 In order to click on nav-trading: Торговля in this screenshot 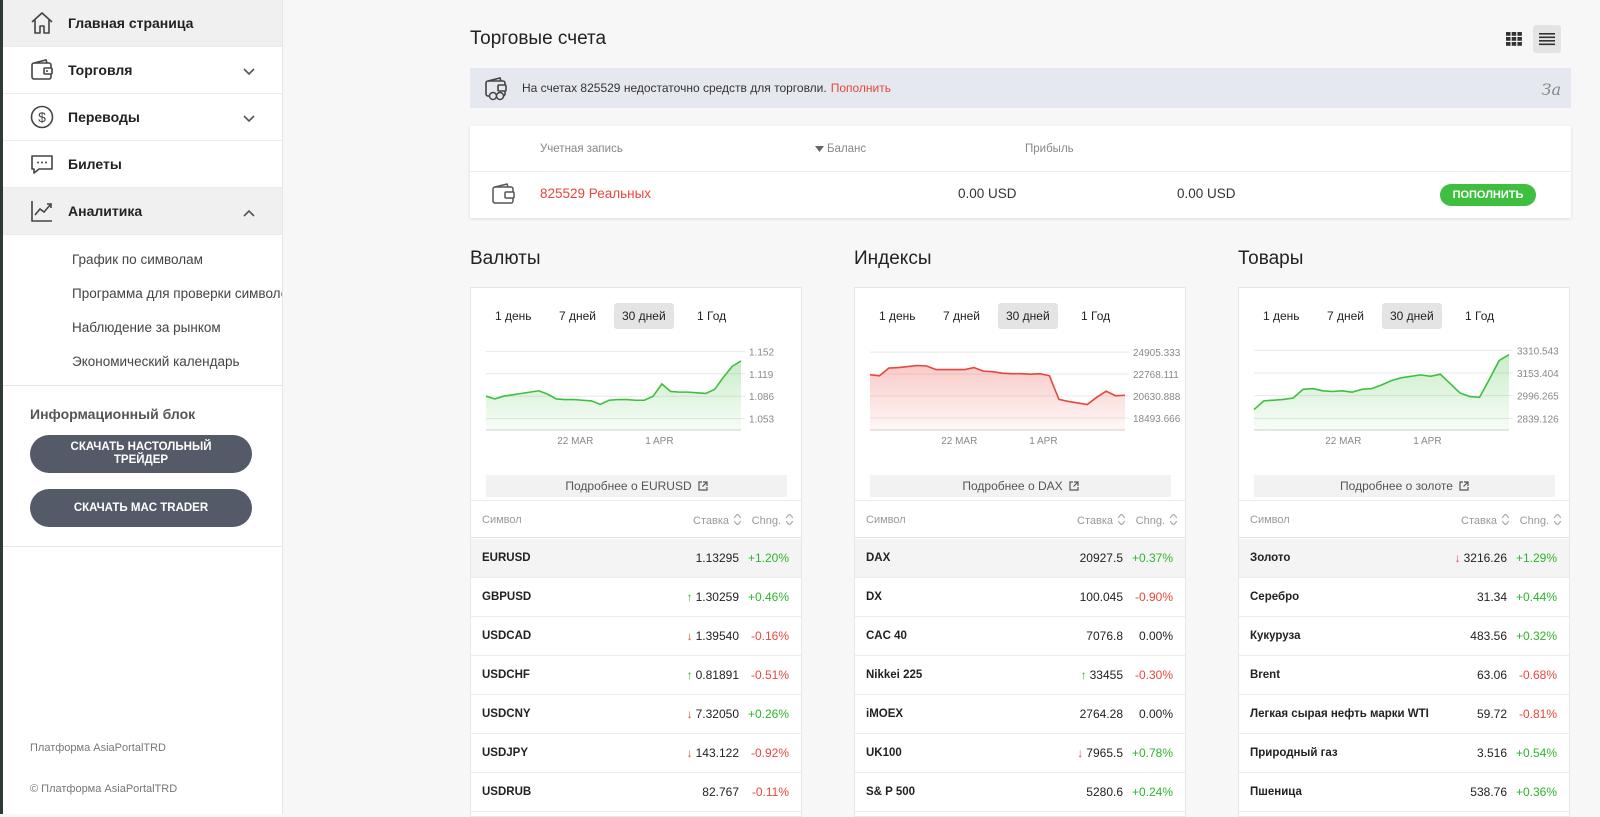, I will do `click(142, 70)`.